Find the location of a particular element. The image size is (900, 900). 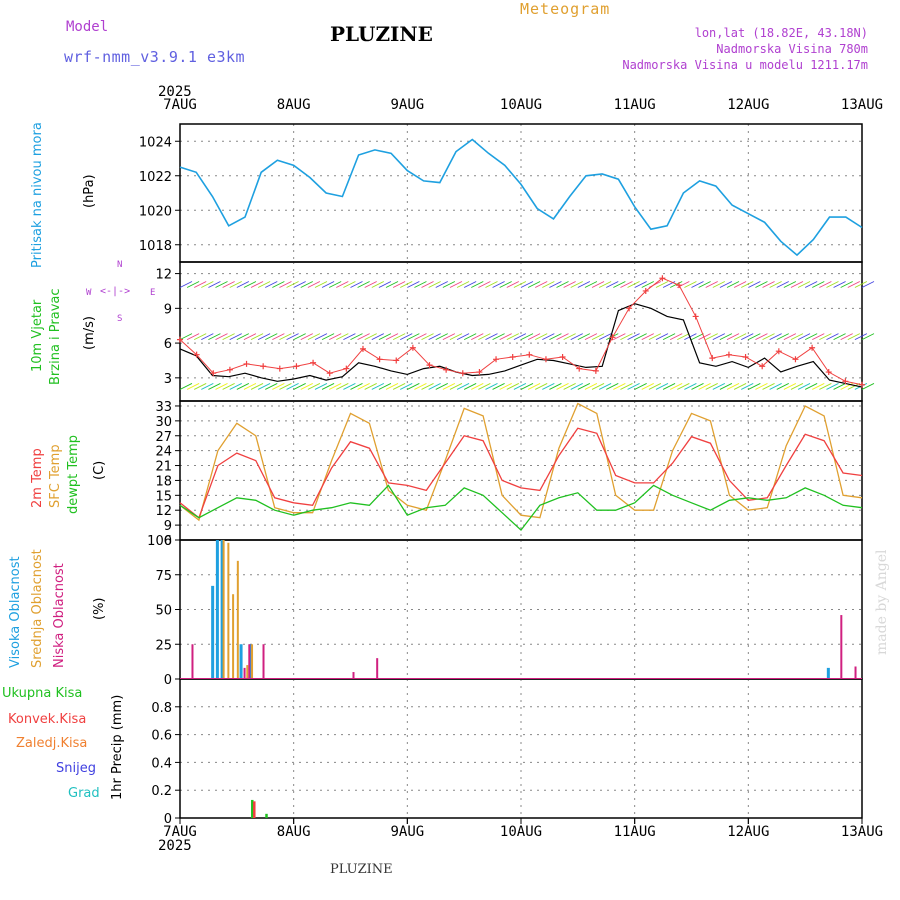

legend-total-rain: Ukupna Kisa is located at coordinates (42, 693).